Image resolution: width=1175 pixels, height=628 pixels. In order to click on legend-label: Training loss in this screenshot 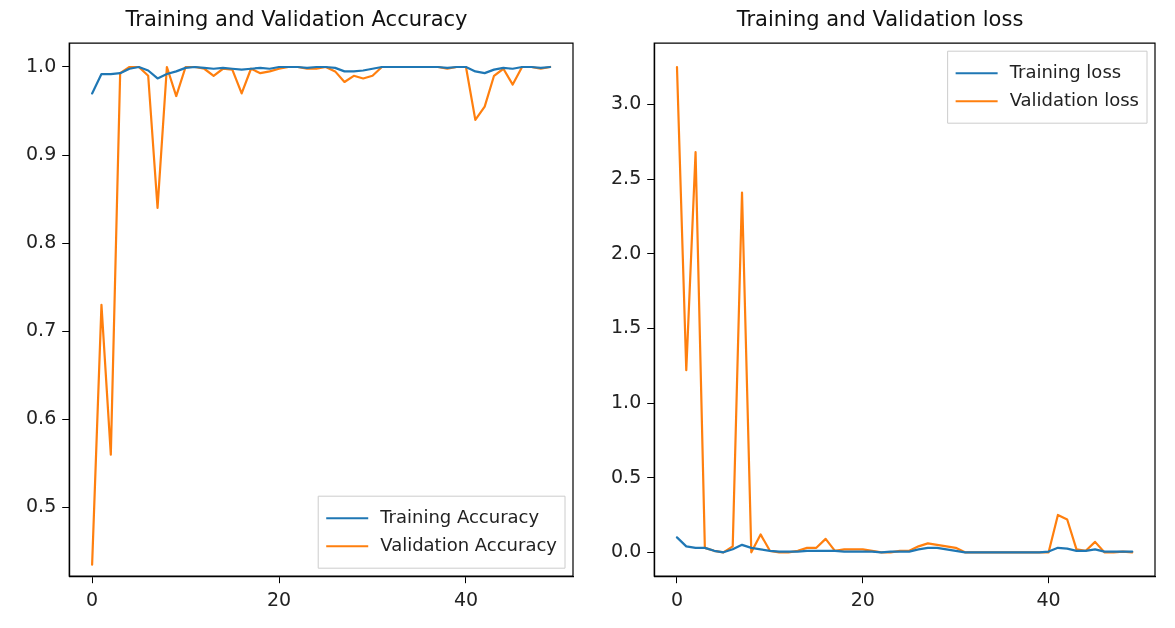, I will do `click(1065, 71)`.